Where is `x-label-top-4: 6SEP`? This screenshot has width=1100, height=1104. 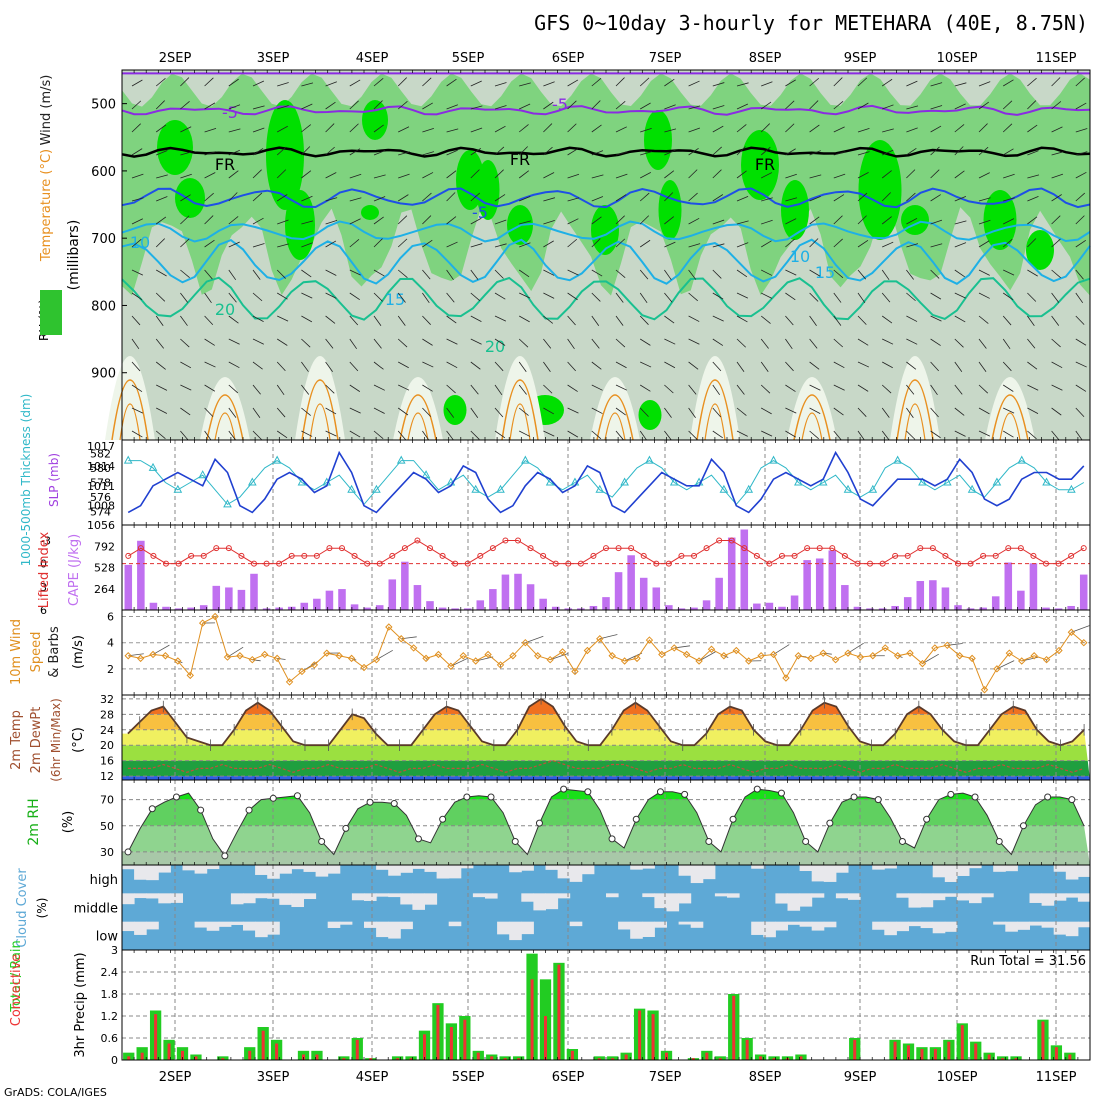 x-label-top-4: 6SEP is located at coordinates (568, 58).